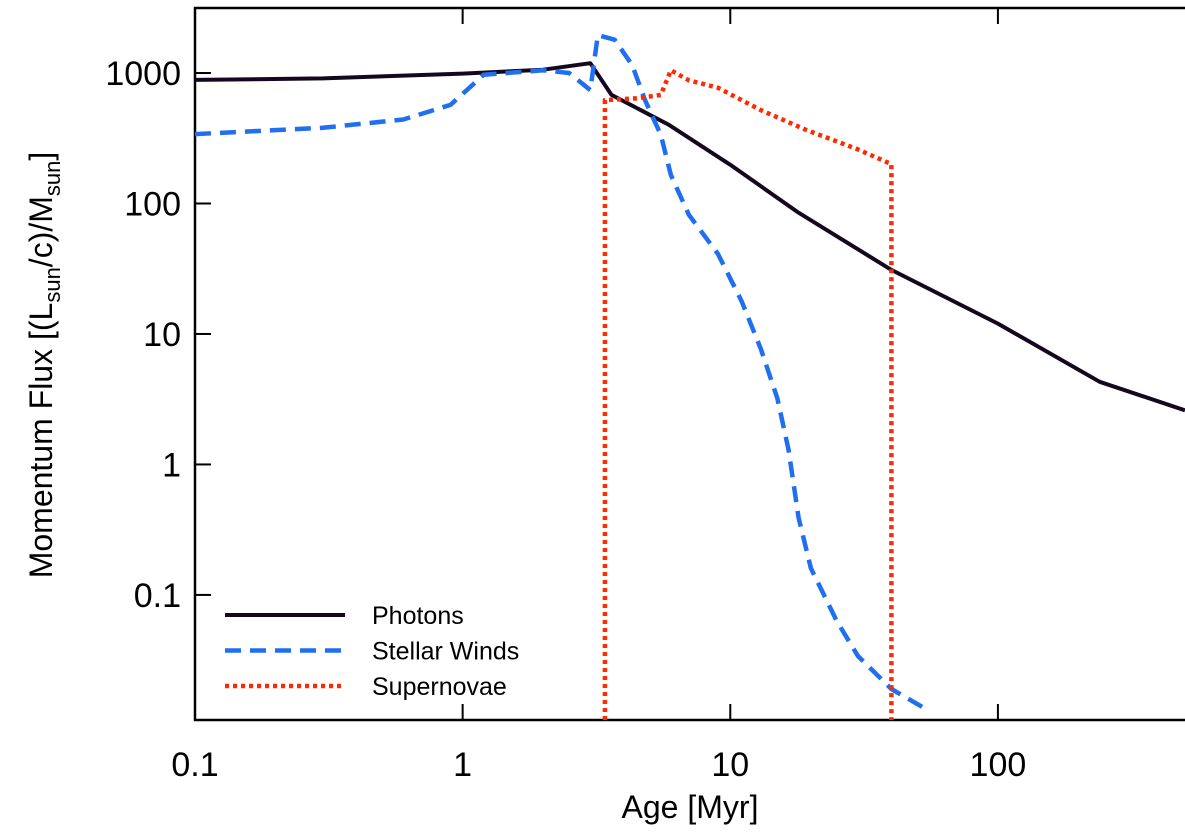 The image size is (1185, 832). What do you see at coordinates (445, 652) in the screenshot?
I see `legend-label: Stellar Winds` at bounding box center [445, 652].